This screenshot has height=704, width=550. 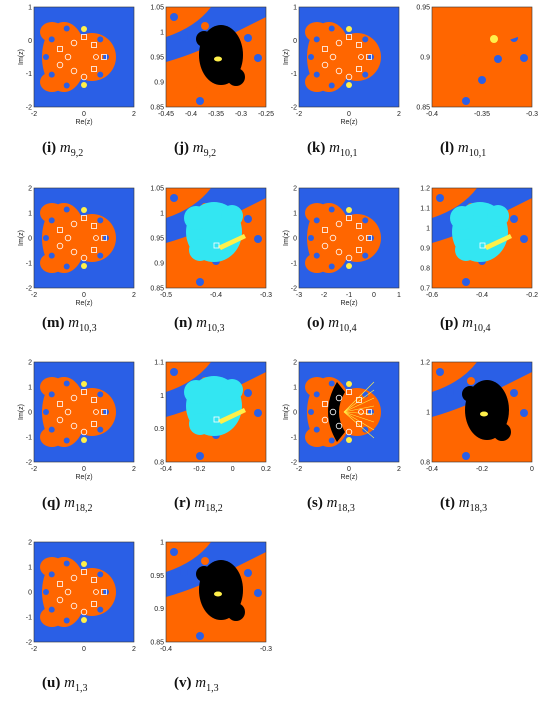 I want to click on panel-l: -0.4 -0.35 -0.3 0.95 0.9 0.85, so click(x=477, y=75).